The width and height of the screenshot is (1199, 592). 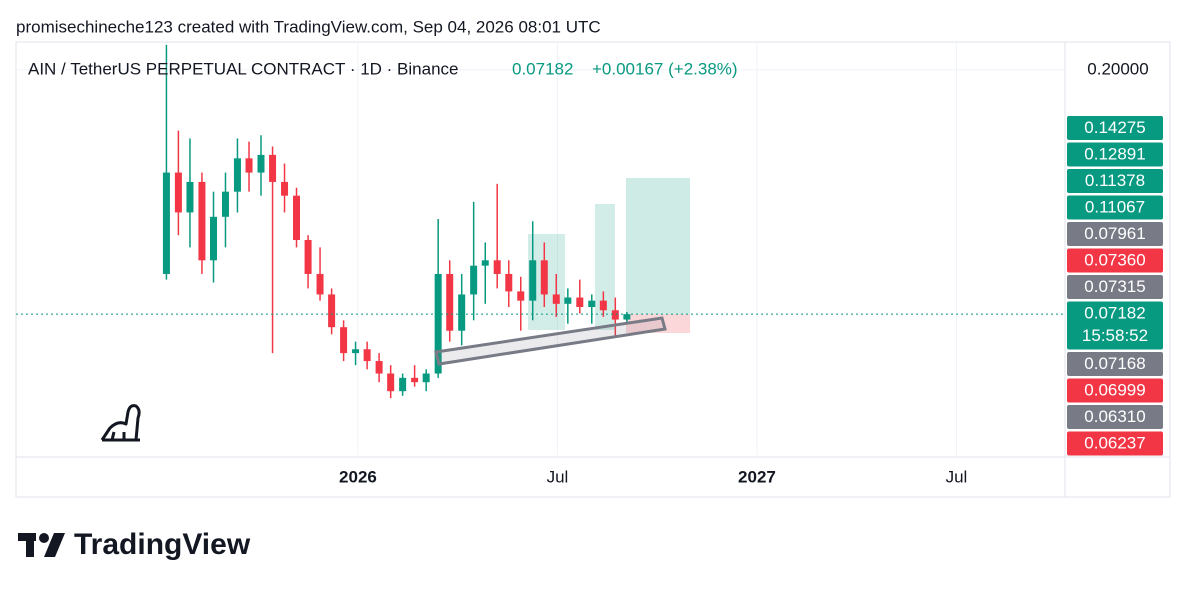 I want to click on price-tag-countdown: 15:58:52, so click(x=1115, y=335).